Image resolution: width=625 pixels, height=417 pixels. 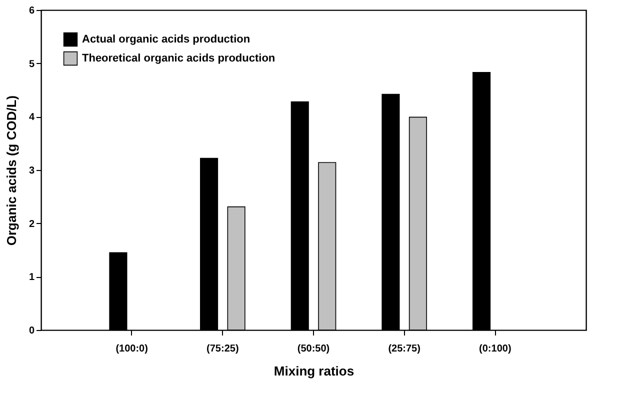 What do you see at coordinates (31, 331) in the screenshot?
I see `y-tick-label: 0` at bounding box center [31, 331].